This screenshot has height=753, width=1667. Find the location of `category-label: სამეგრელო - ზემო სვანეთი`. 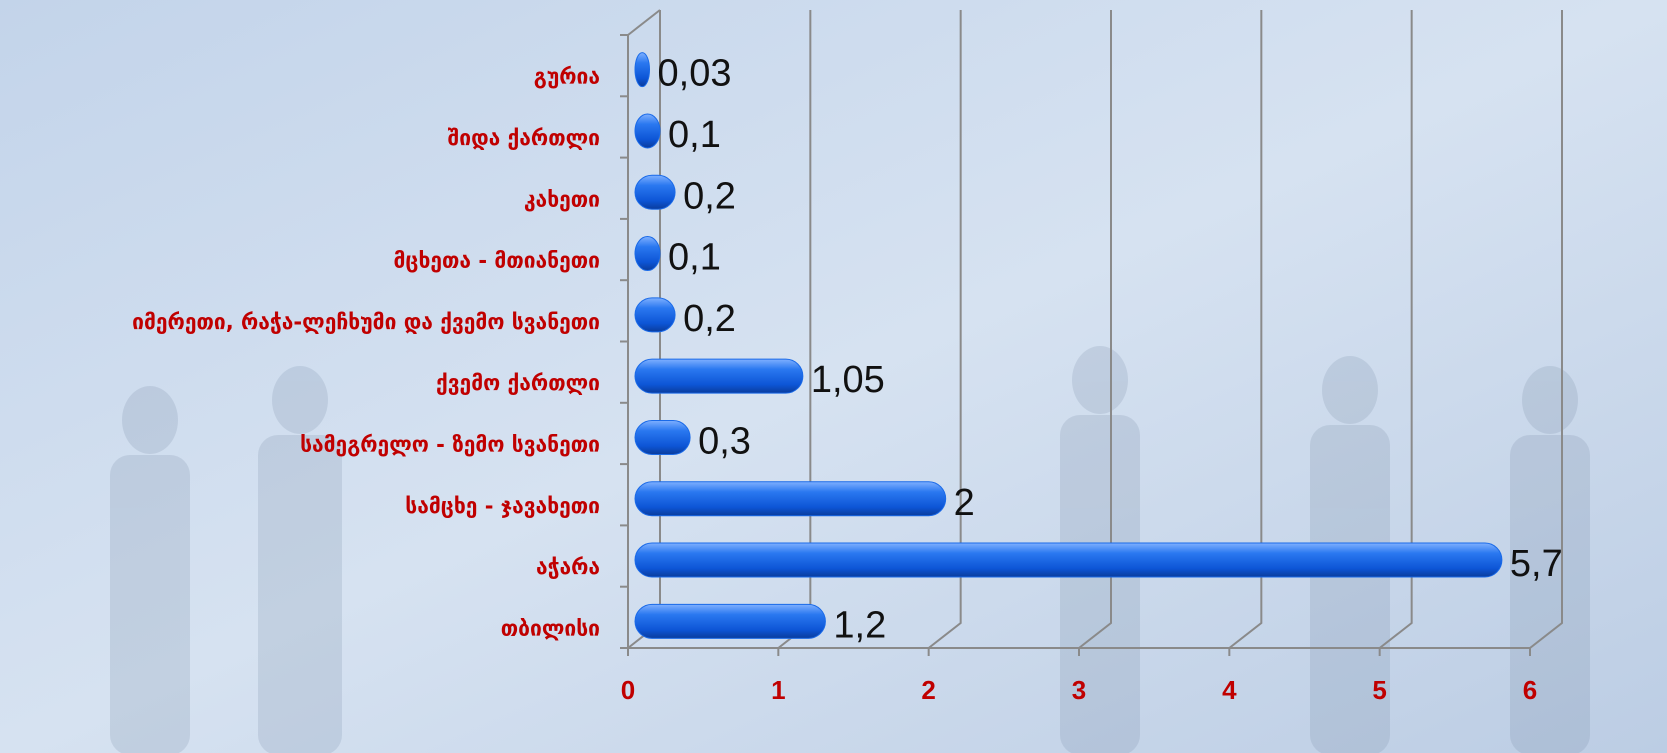

category-label: სამეგრელო - ზემო სვანეთი is located at coordinates (450, 444).